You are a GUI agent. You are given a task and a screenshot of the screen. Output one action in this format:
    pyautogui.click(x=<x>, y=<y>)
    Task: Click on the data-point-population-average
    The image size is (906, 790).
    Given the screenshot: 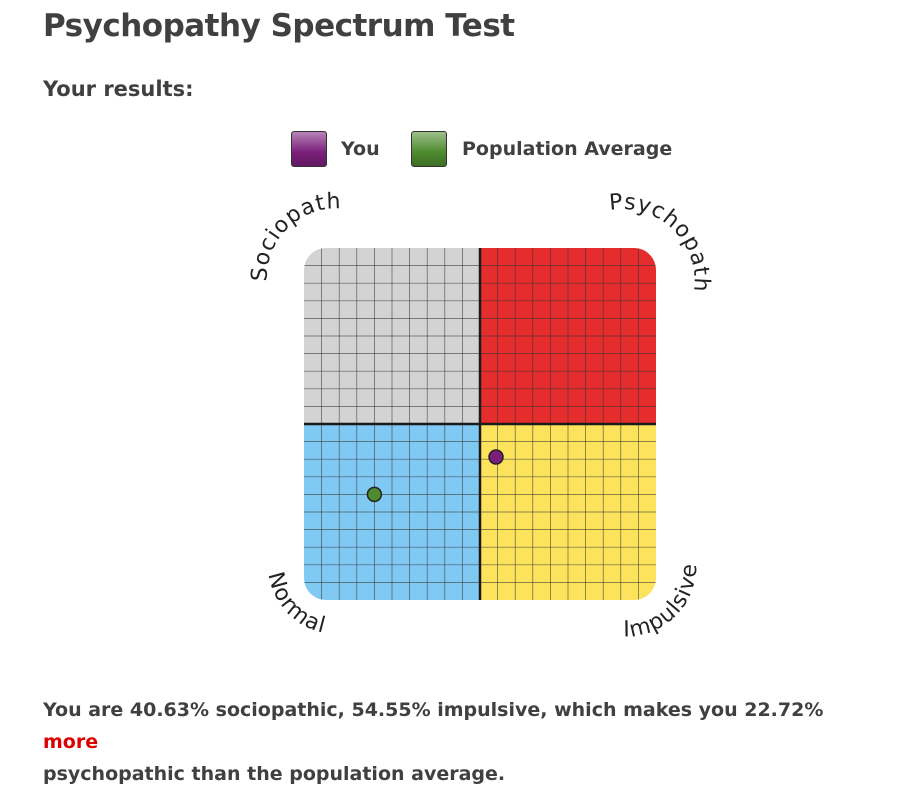 What is the action you would take?
    pyautogui.click(x=374, y=494)
    